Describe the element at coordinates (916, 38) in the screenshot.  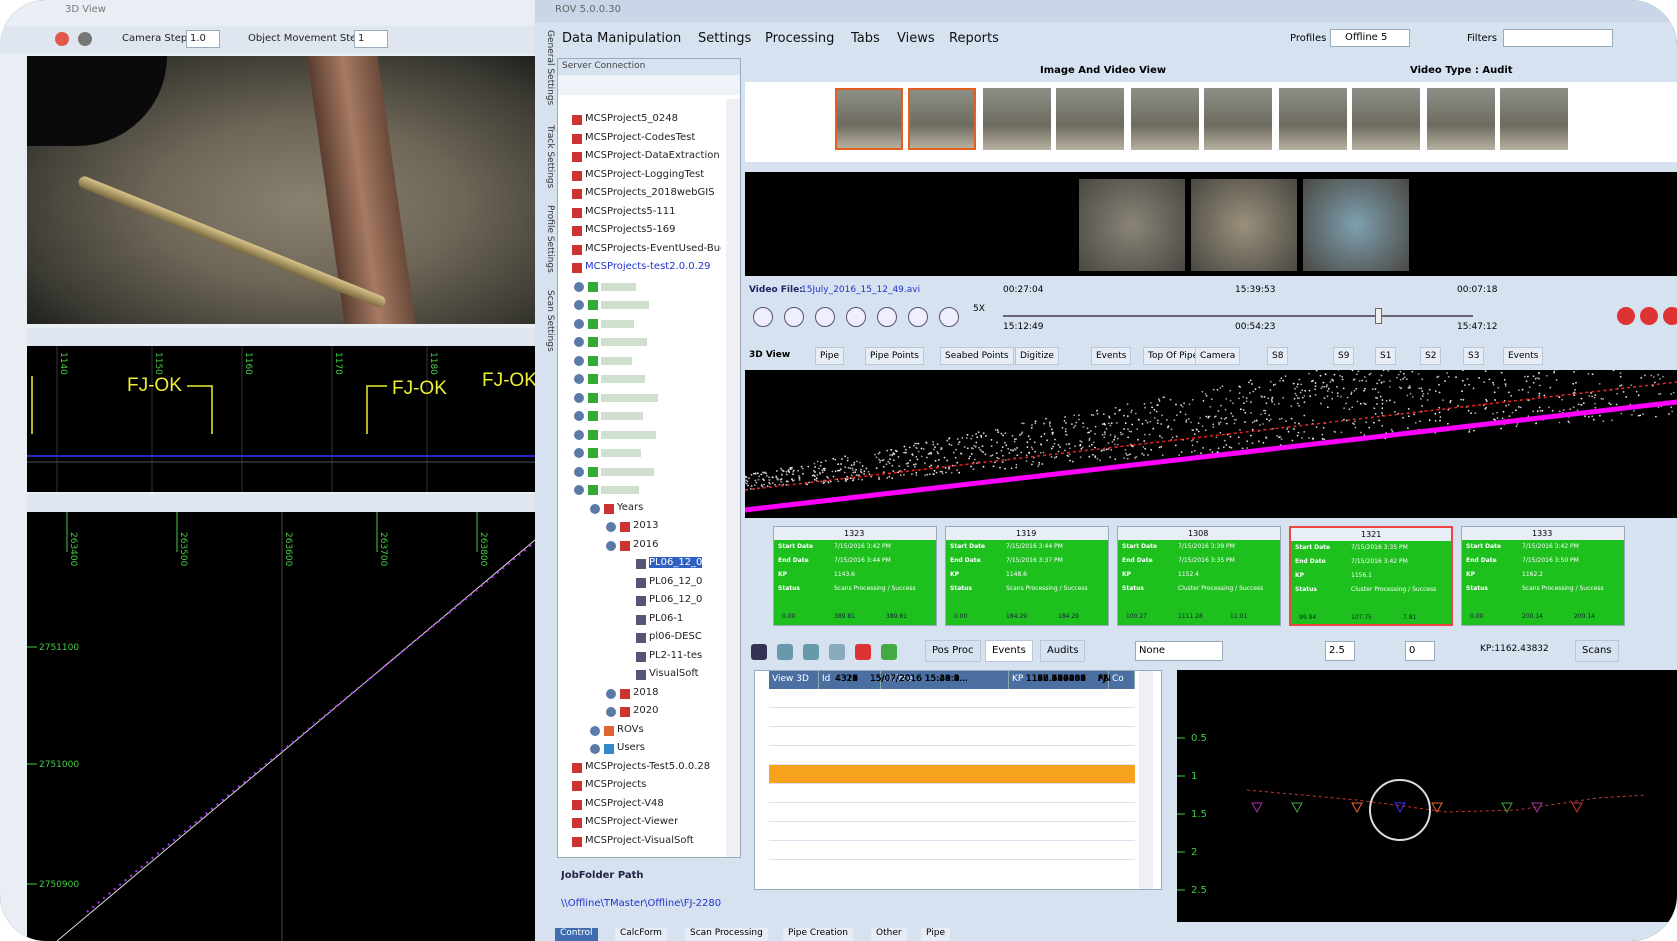
I see `menu-item: Views` at that location.